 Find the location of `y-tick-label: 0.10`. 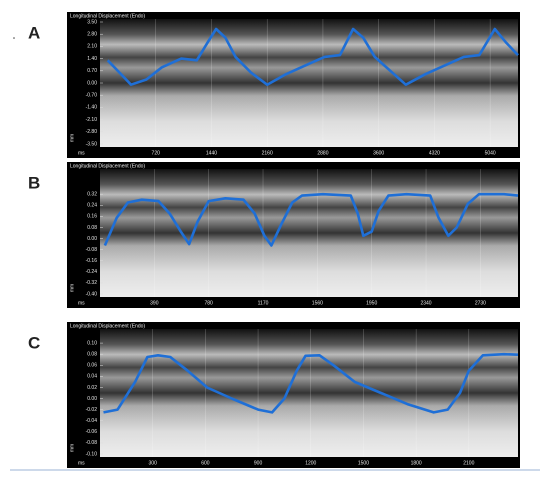

y-tick-label: 0.10 is located at coordinates (92, 343).